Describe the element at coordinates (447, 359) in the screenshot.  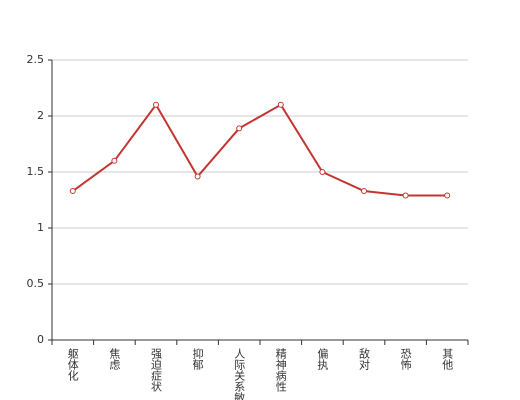
I see `x-tick-label: 其他` at that location.